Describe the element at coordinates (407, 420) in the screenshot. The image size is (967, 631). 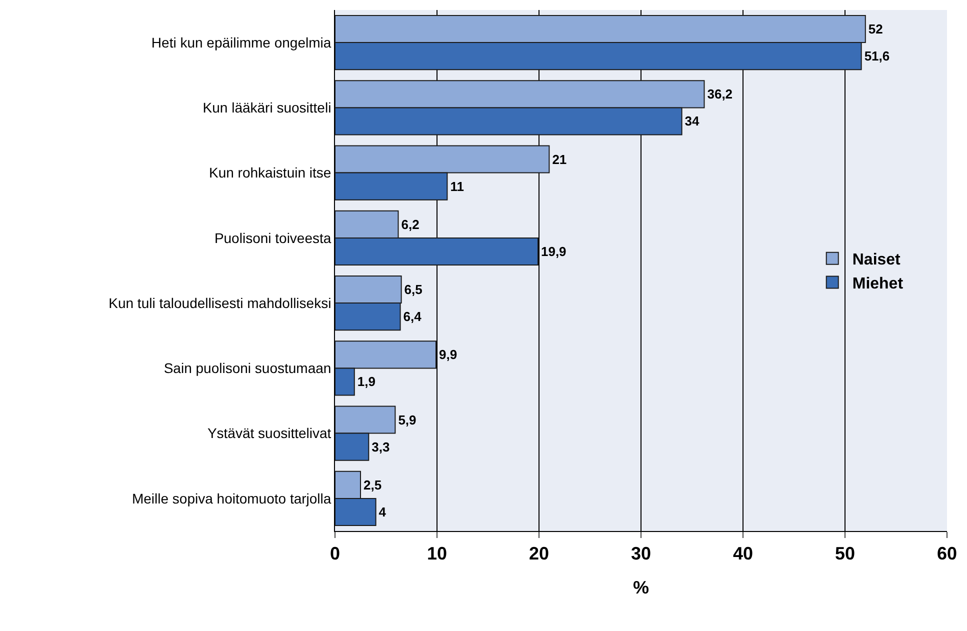
I see `data-label: 5,9` at that location.